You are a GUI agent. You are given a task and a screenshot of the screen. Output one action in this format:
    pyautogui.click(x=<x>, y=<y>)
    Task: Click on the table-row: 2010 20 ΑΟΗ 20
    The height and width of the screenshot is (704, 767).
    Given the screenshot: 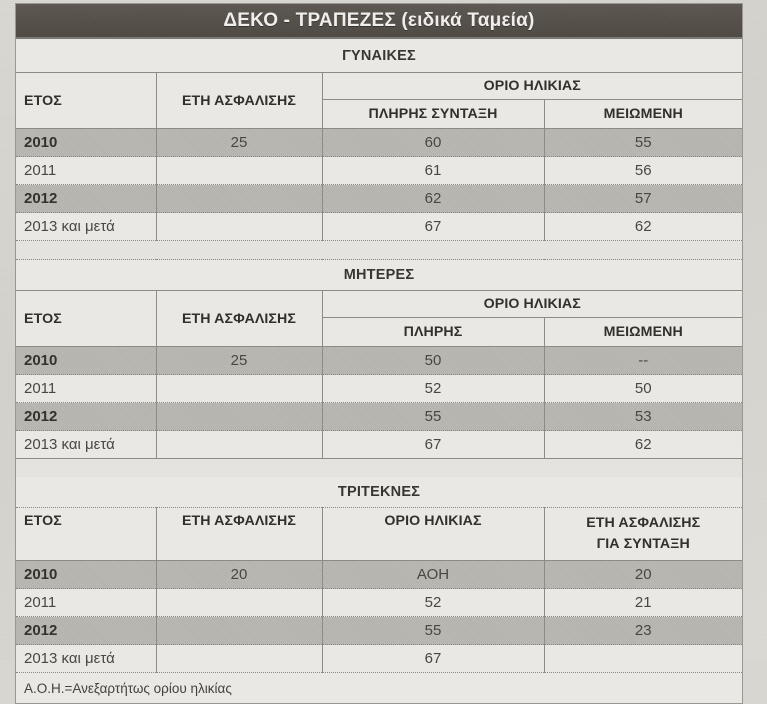 What is the action you would take?
    pyautogui.click(x=379, y=574)
    